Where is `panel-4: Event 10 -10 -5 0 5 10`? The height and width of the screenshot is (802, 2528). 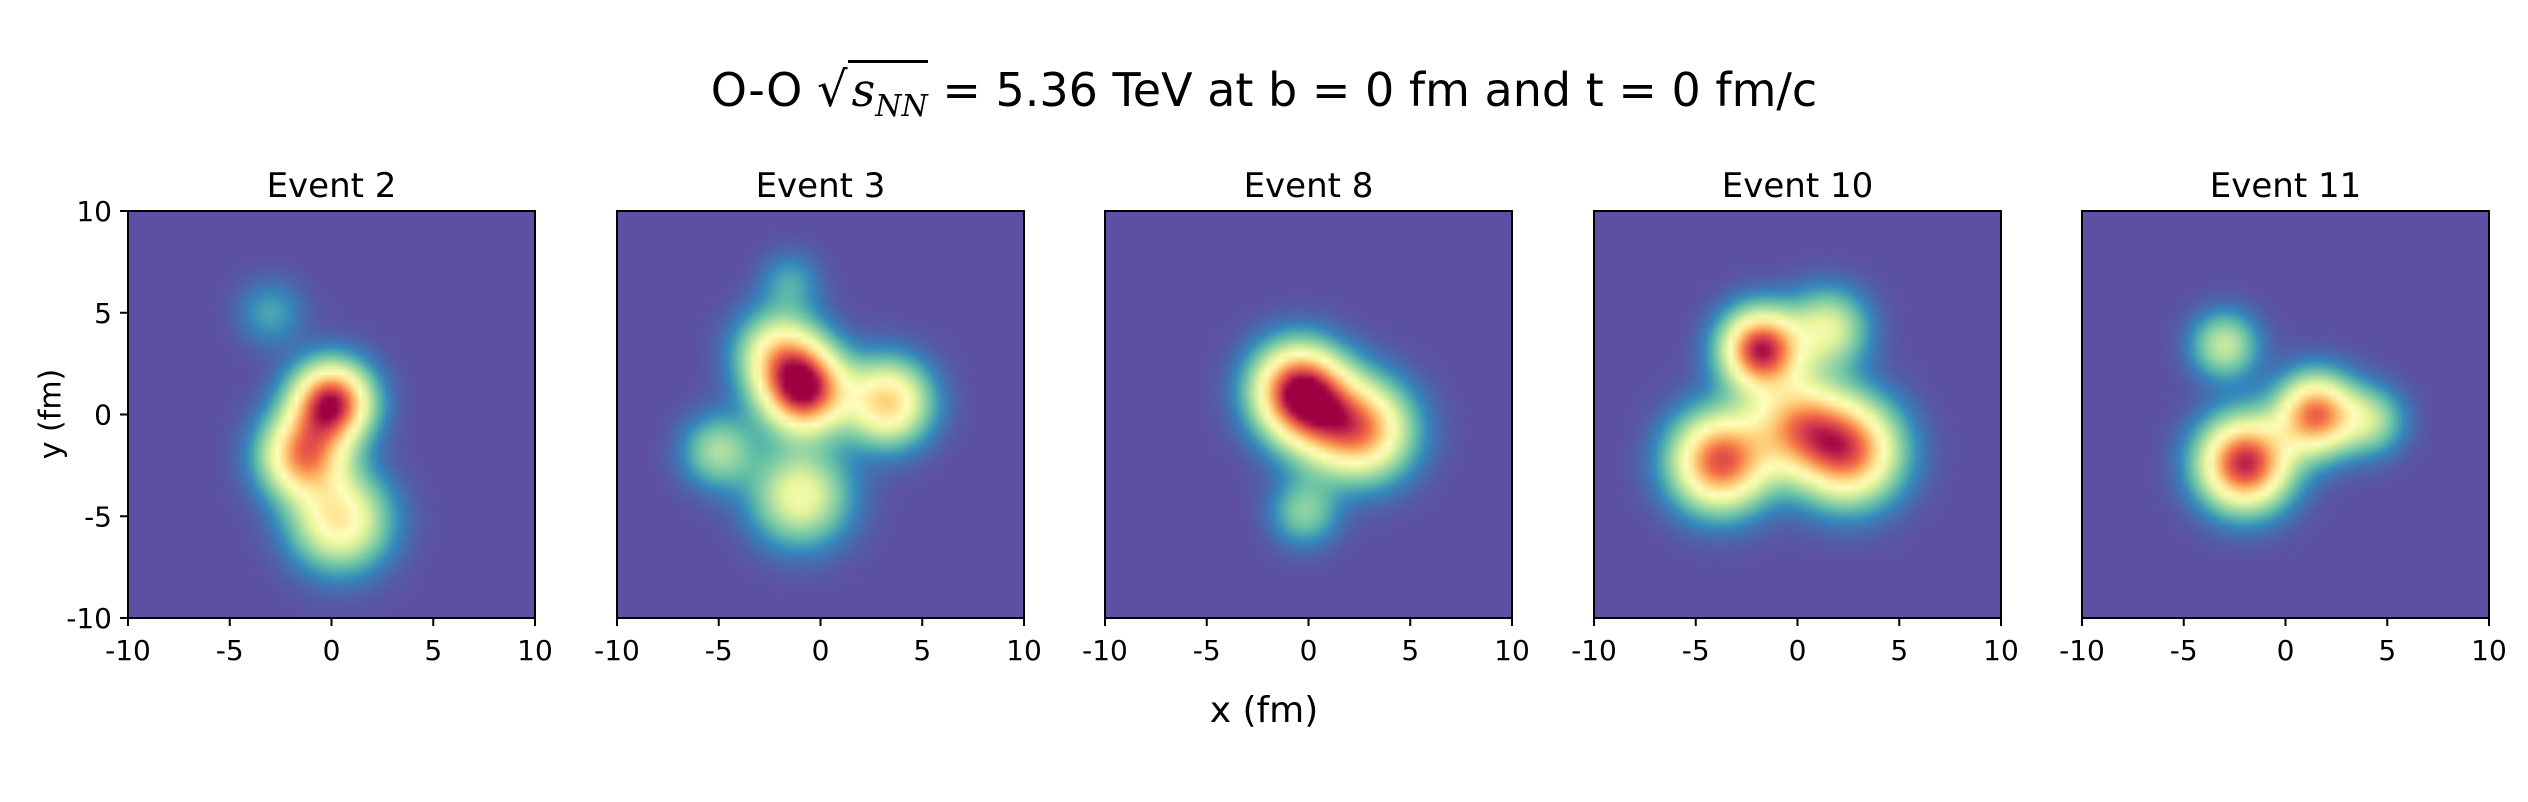
panel-4: Event 10 -10 -5 0 5 10 is located at coordinates (1795, 416).